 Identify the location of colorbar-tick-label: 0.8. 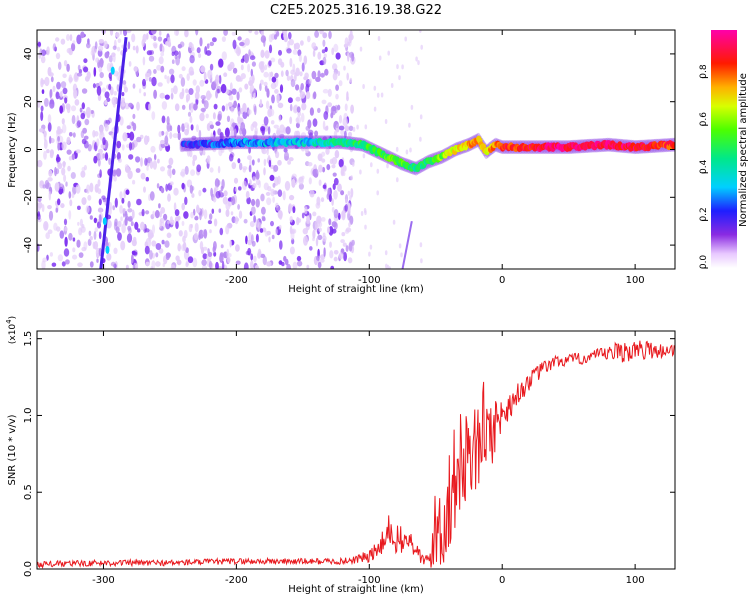
(704, 71).